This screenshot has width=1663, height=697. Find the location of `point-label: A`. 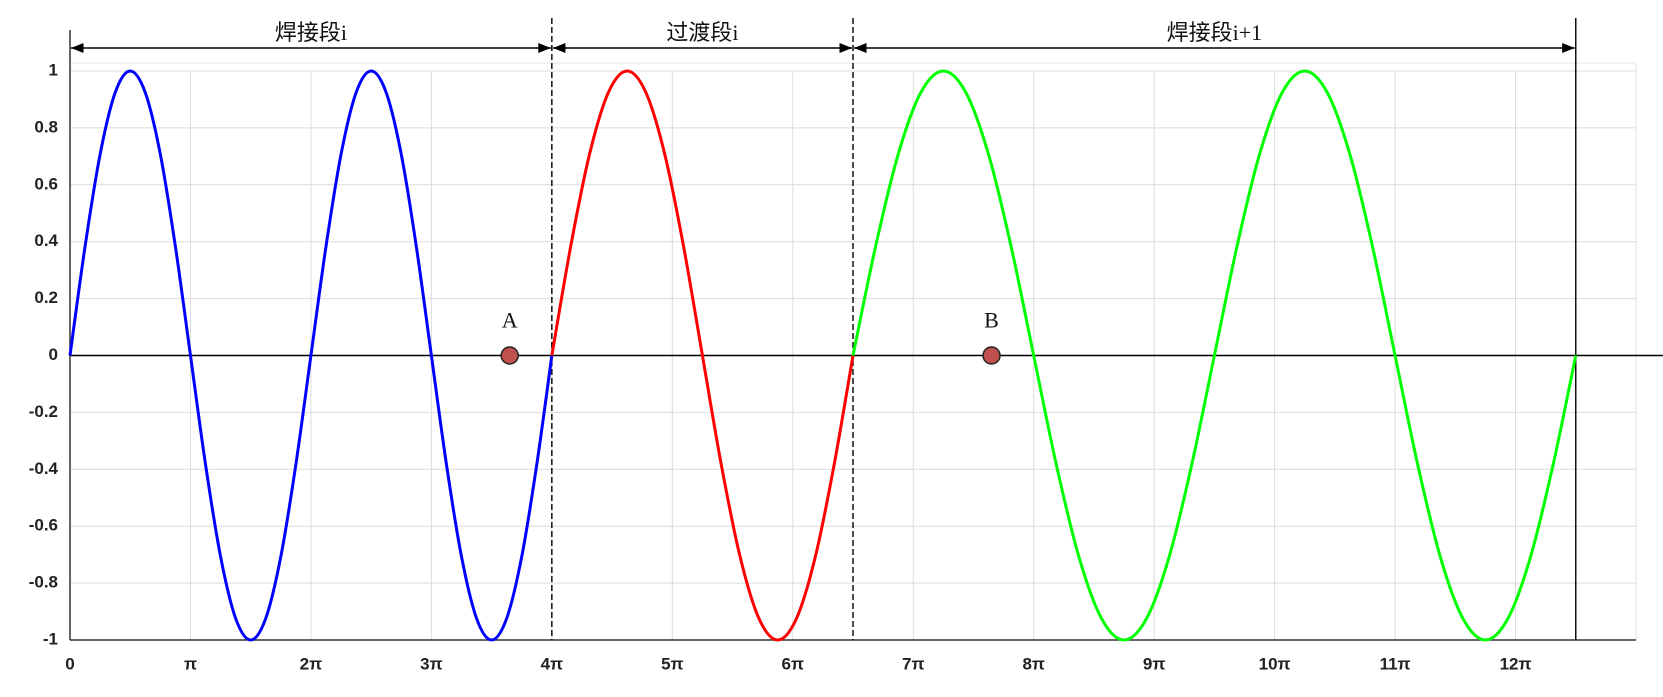

point-label: A is located at coordinates (510, 320).